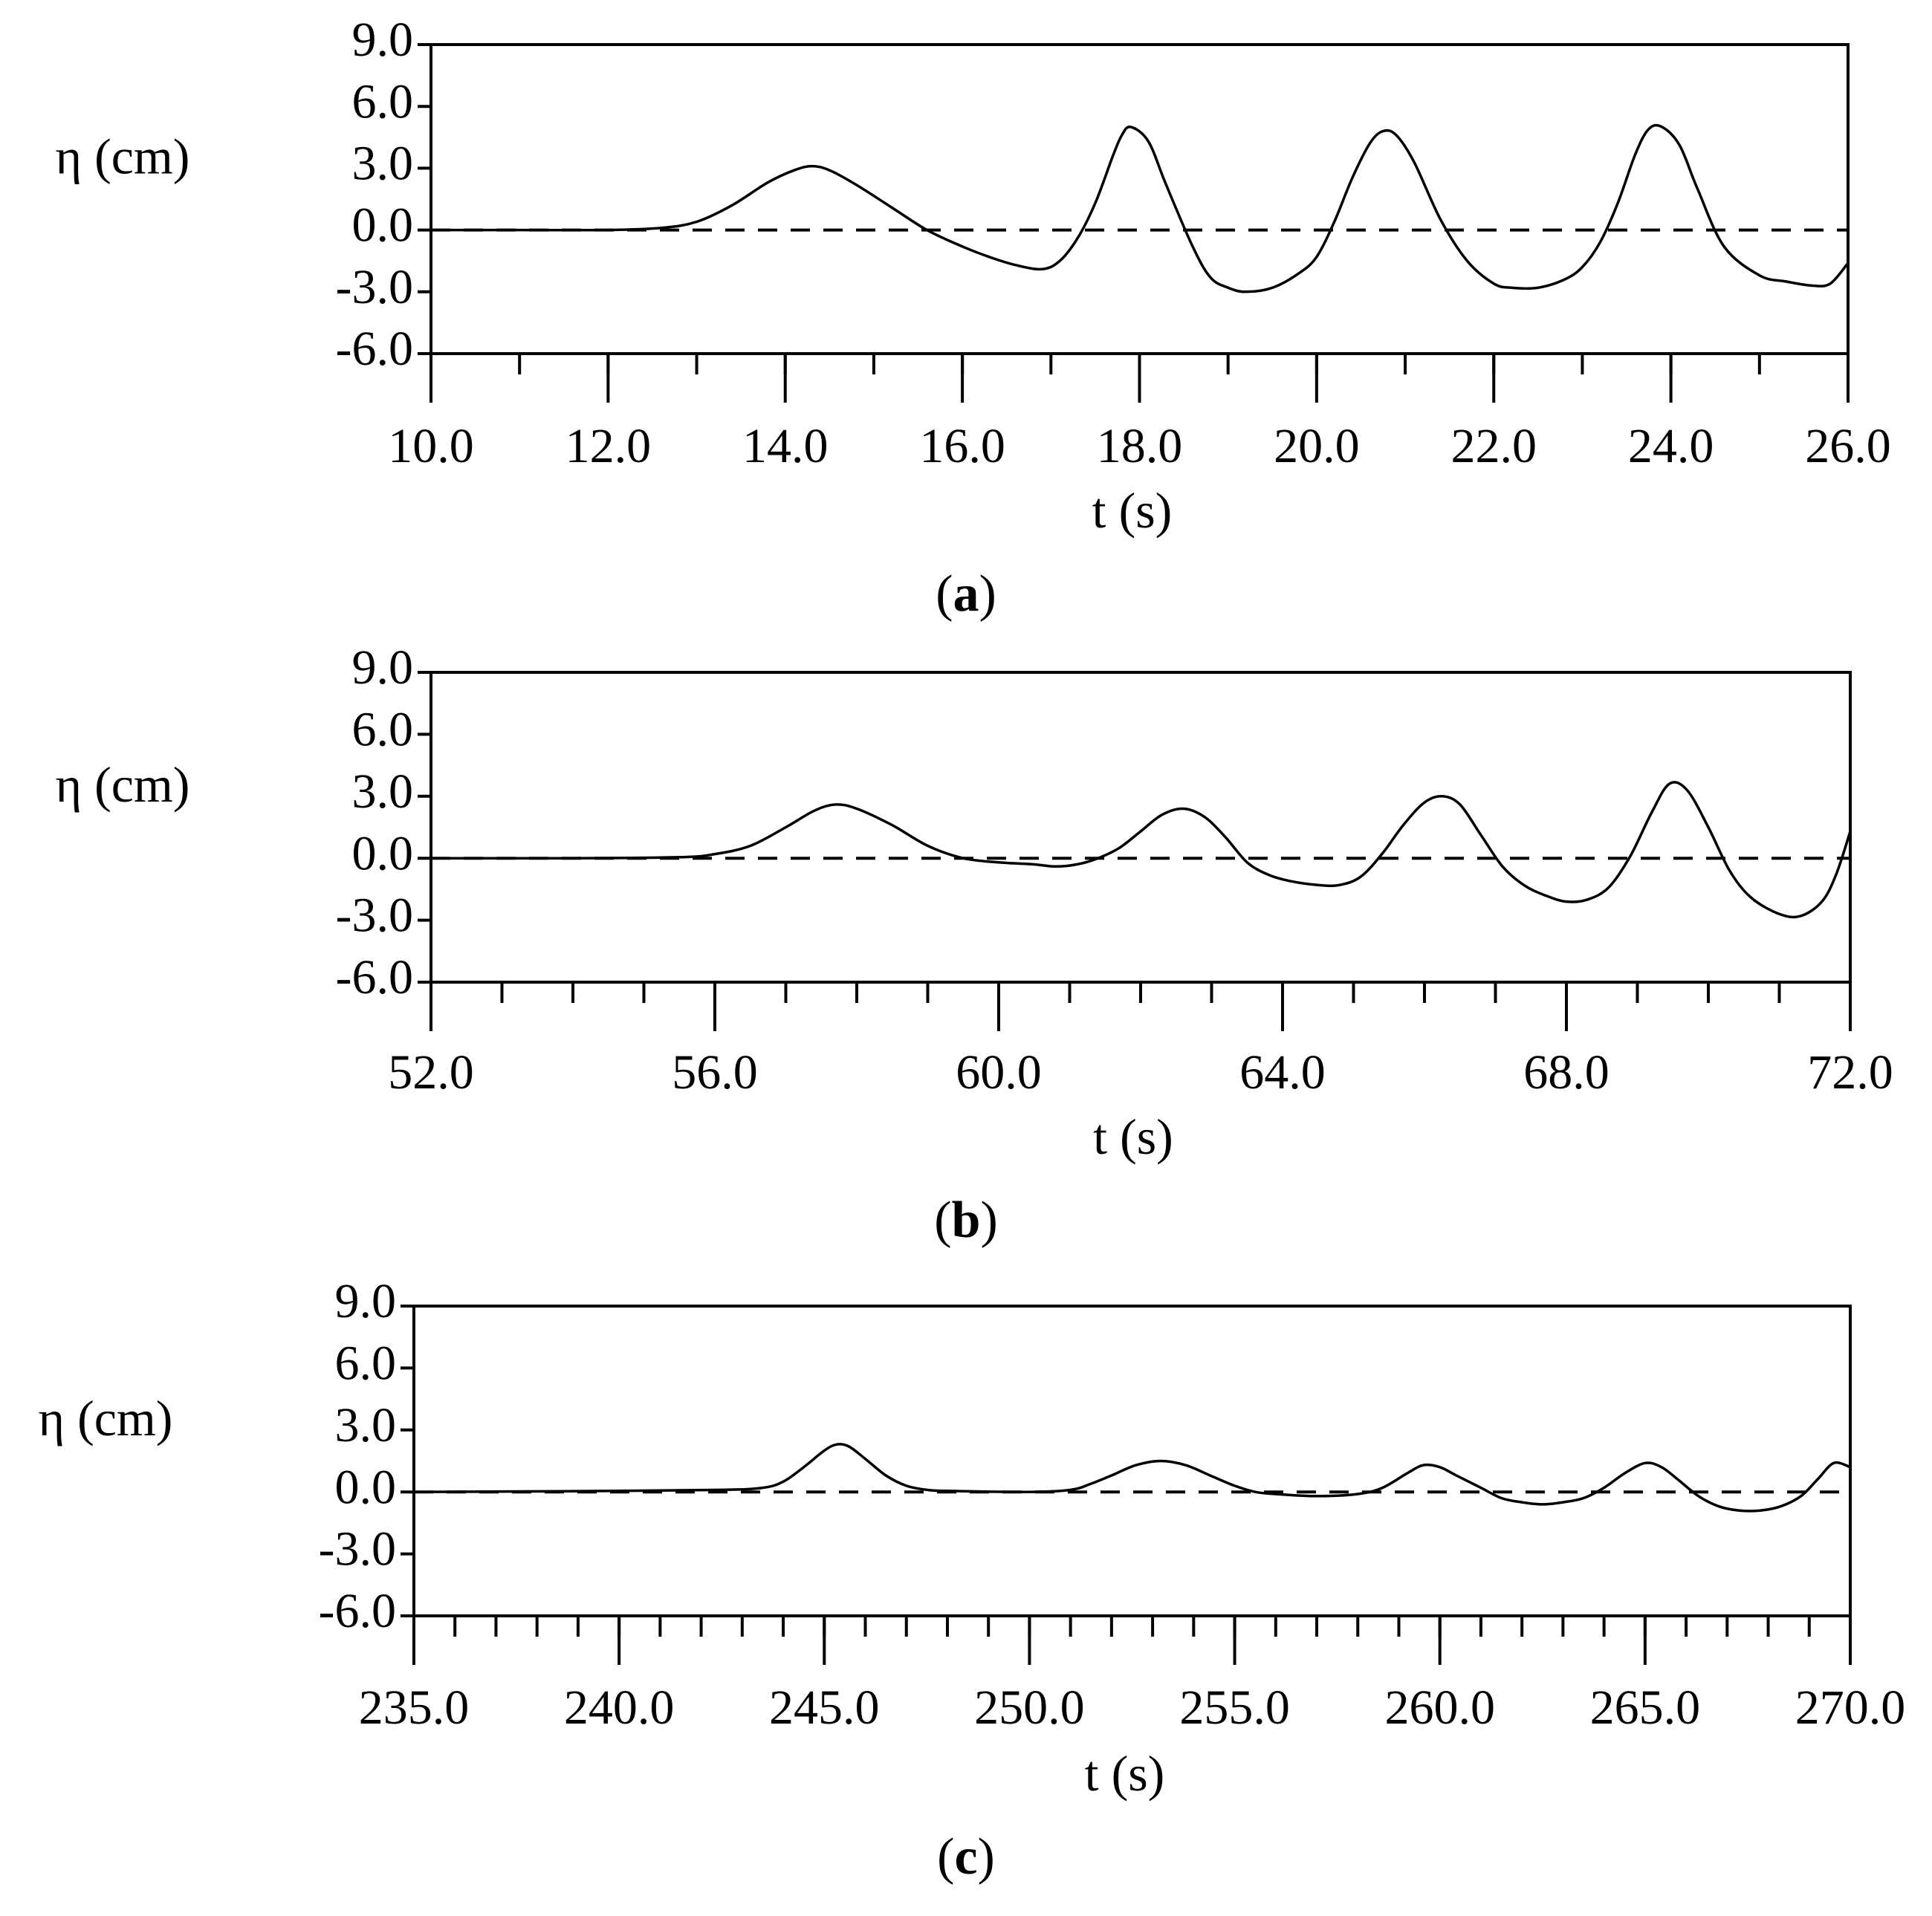 This screenshot has width=1932, height=1916. Describe the element at coordinates (383, 730) in the screenshot. I see `y-tick-label-b: 6.0` at that location.